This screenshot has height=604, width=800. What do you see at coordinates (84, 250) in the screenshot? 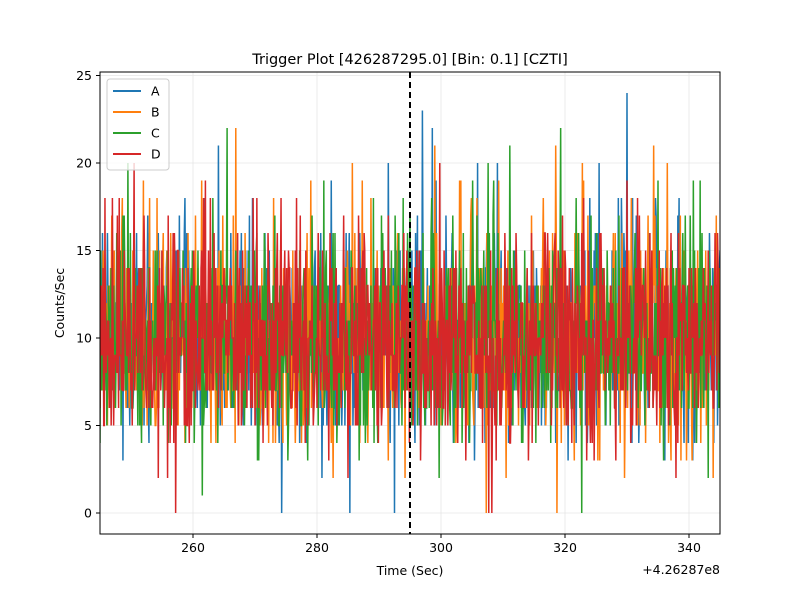
I see `y-tick-label: 15` at bounding box center [84, 250].